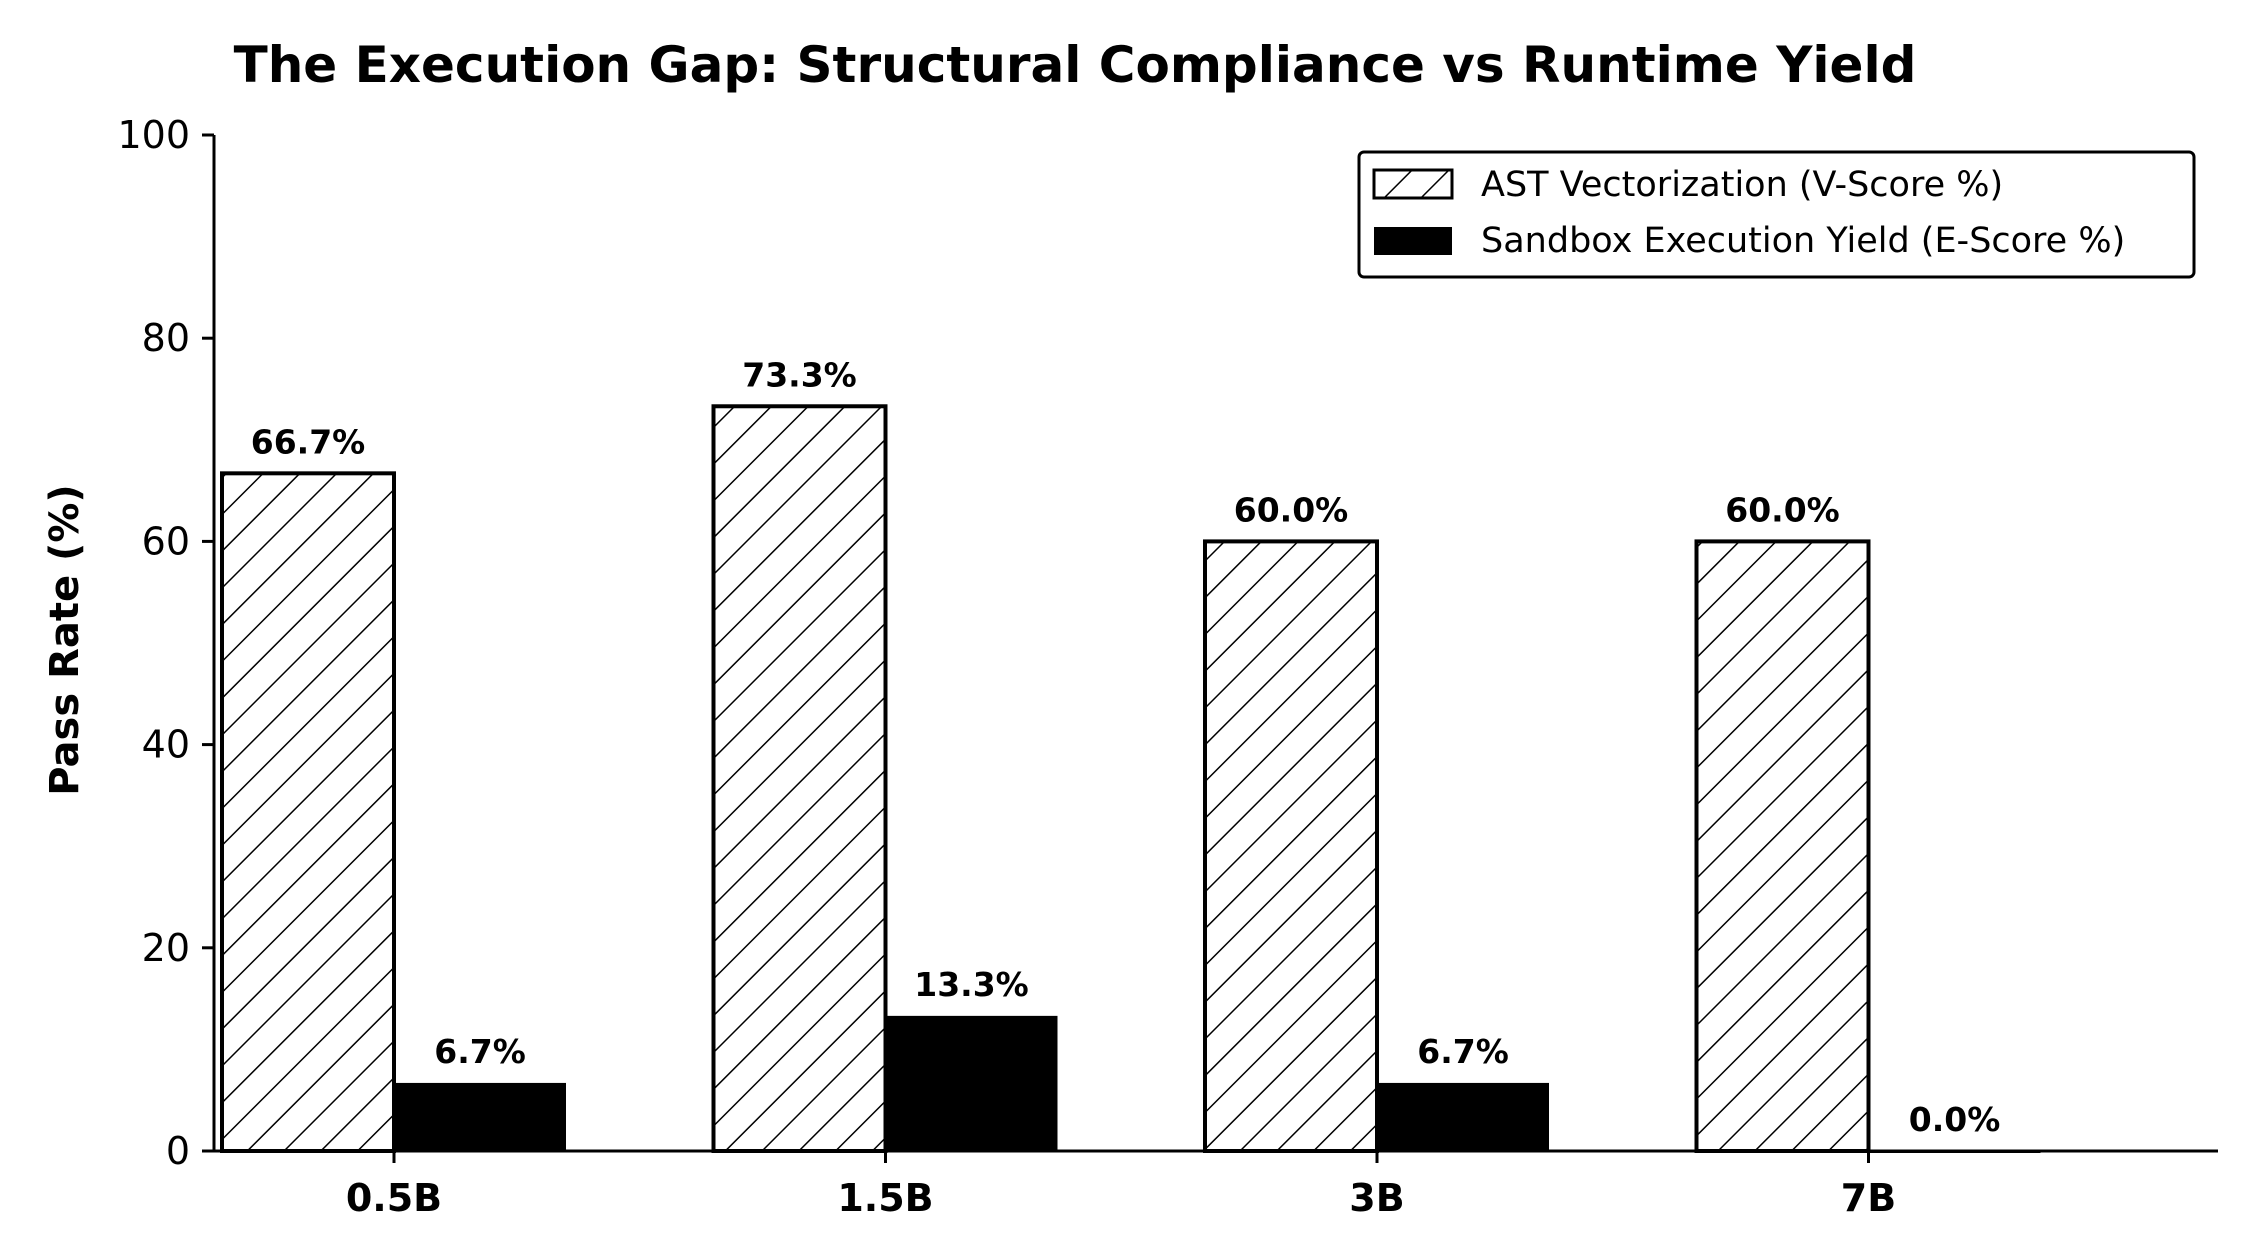  Describe the element at coordinates (166, 338) in the screenshot. I see `y-tick-label: 80` at that location.